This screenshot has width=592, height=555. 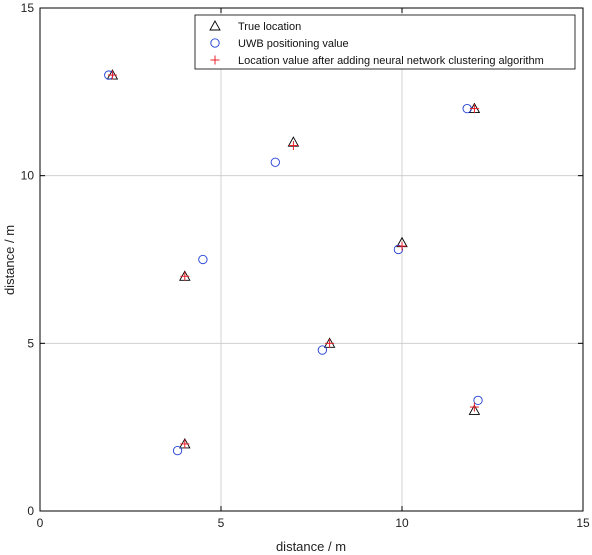 What do you see at coordinates (28, 8) in the screenshot?
I see `y-tick-label: 15` at bounding box center [28, 8].